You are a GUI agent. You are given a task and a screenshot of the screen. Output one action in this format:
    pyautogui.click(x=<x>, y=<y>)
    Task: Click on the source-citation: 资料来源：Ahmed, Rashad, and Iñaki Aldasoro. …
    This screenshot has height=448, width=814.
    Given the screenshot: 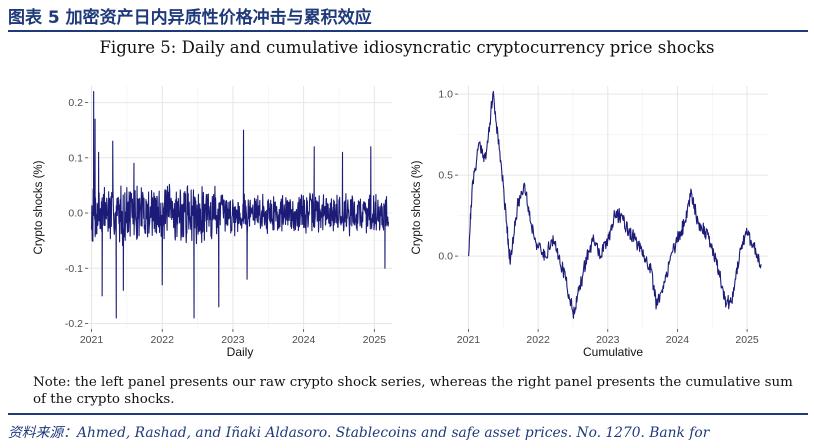 What is the action you would take?
    pyautogui.click(x=359, y=433)
    